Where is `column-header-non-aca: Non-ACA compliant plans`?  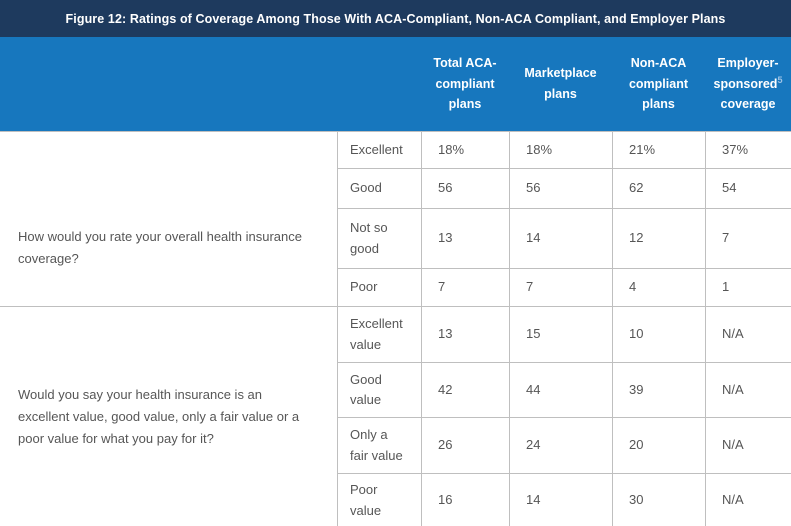 column-header-non-aca: Non-ACA compliant plans is located at coordinates (658, 84).